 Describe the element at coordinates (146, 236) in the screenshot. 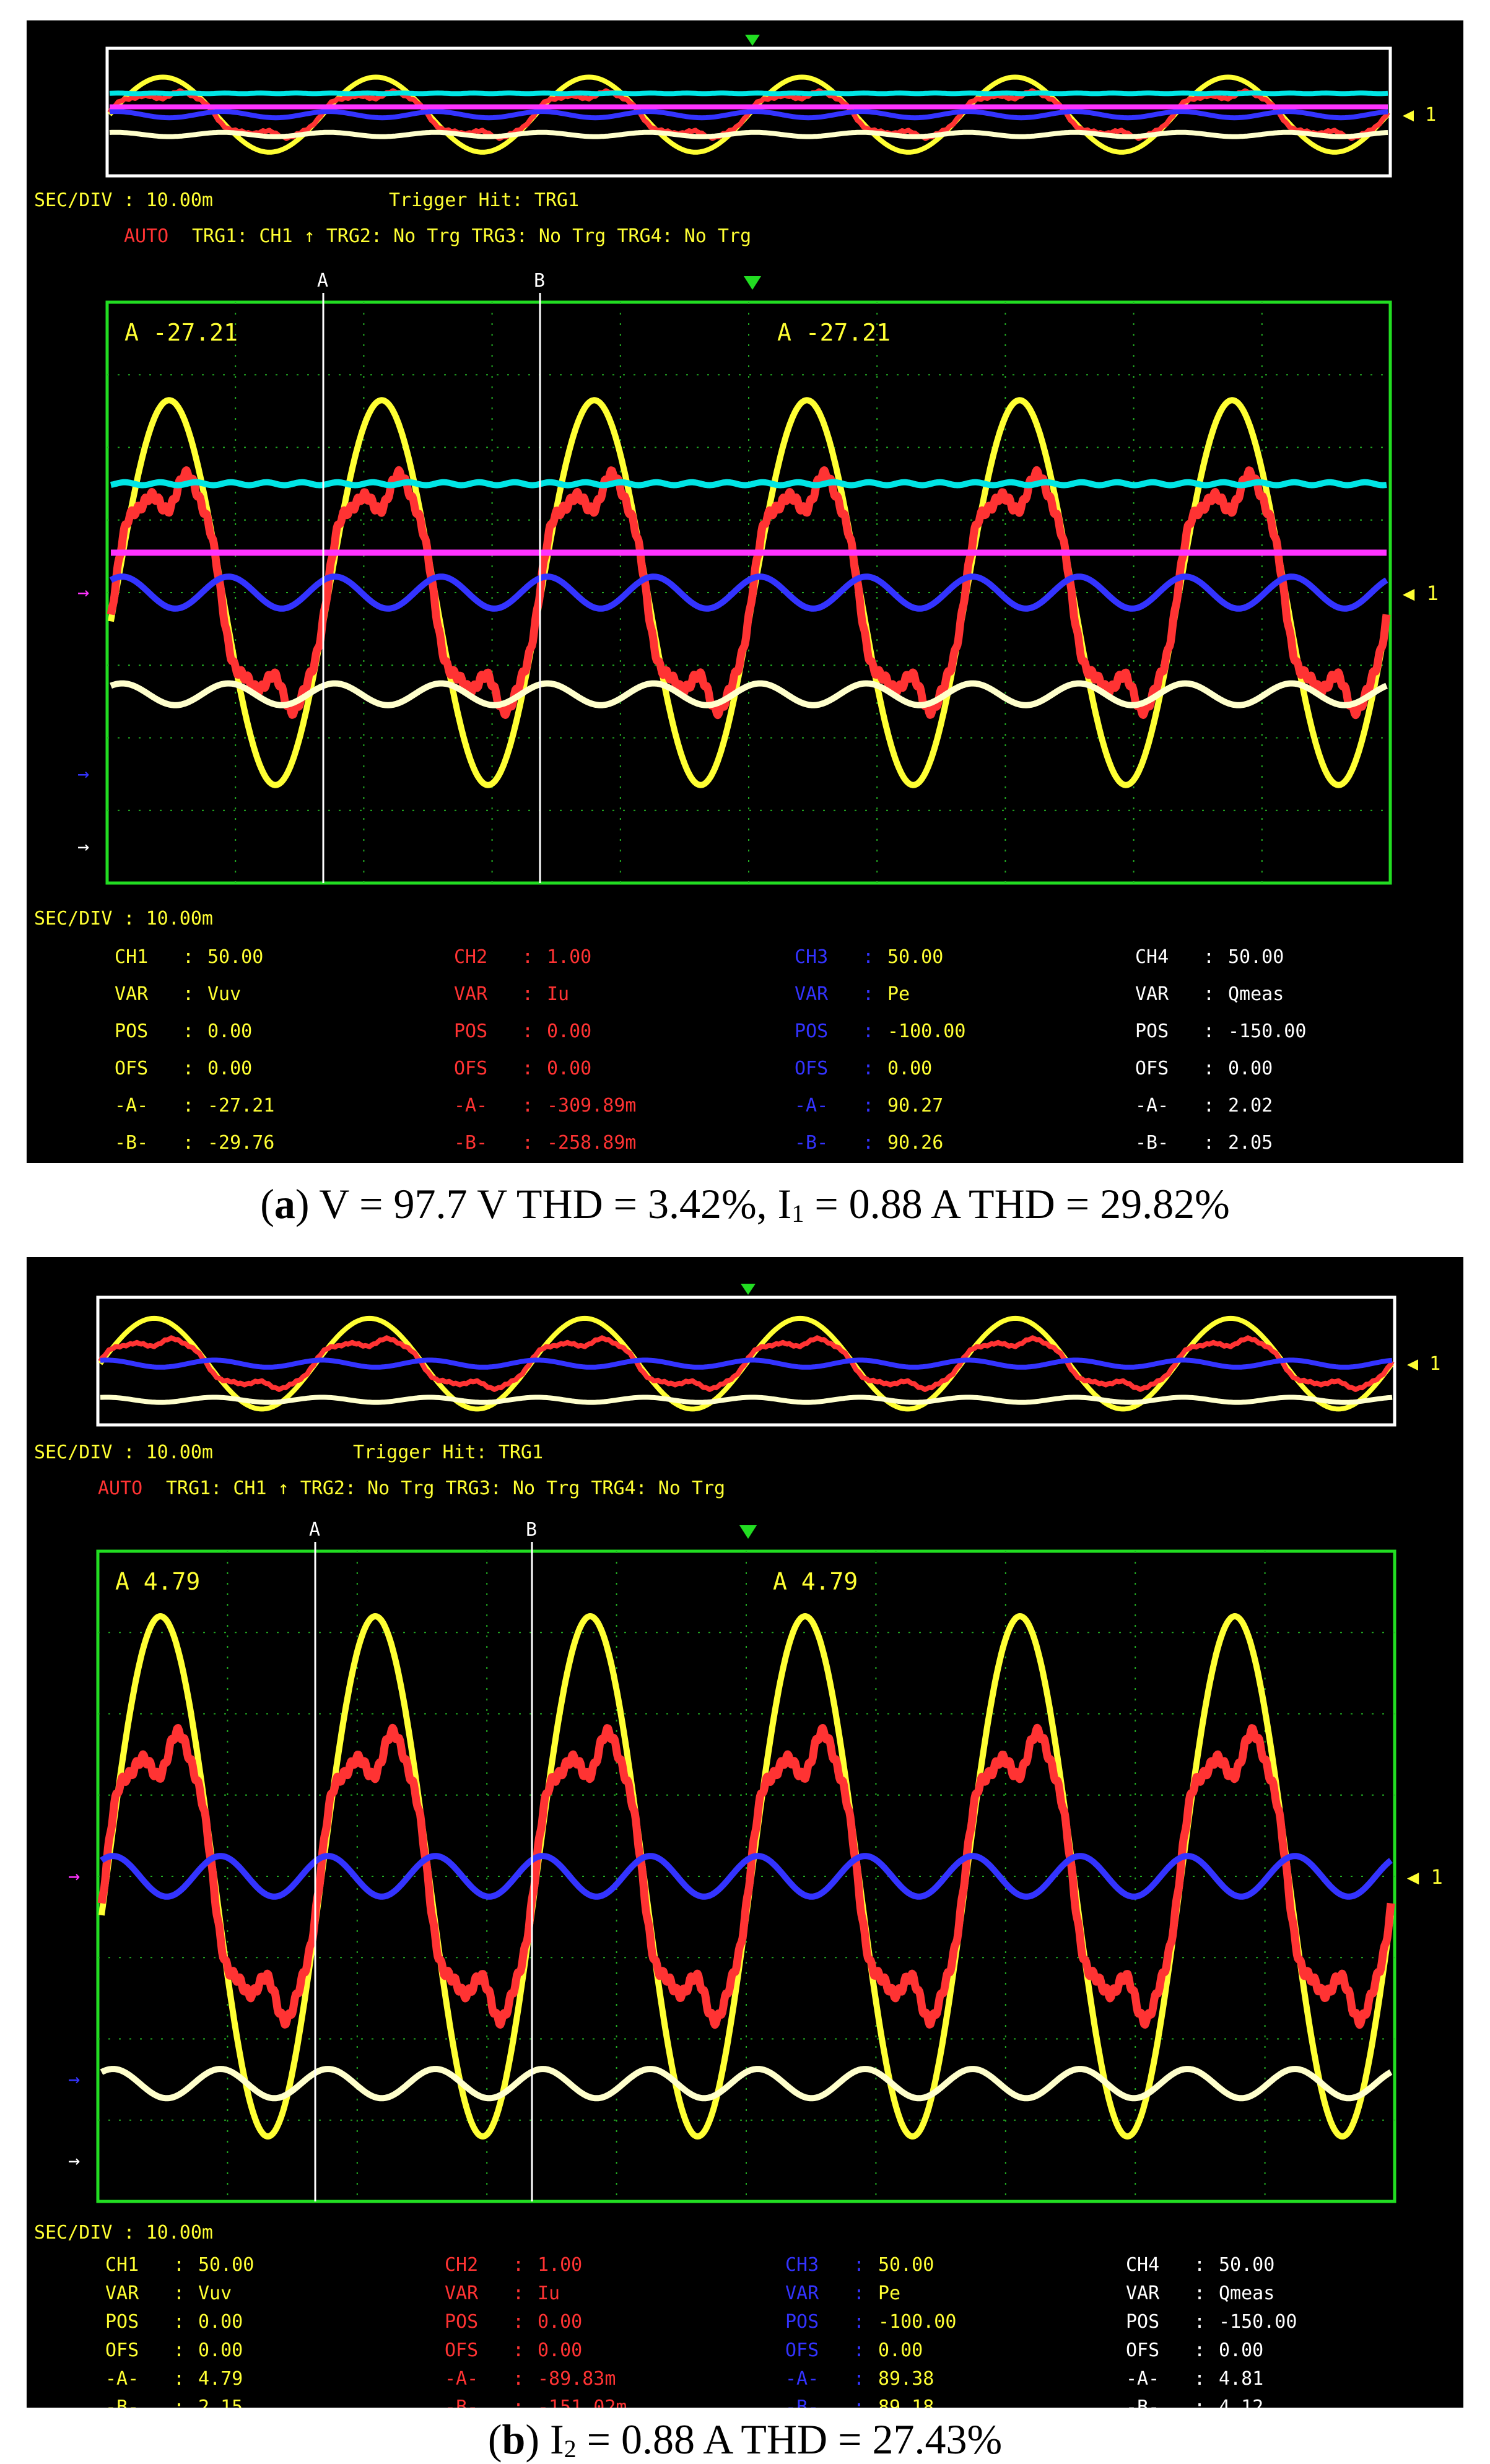

I see `trigger-mode: AUTO` at that location.